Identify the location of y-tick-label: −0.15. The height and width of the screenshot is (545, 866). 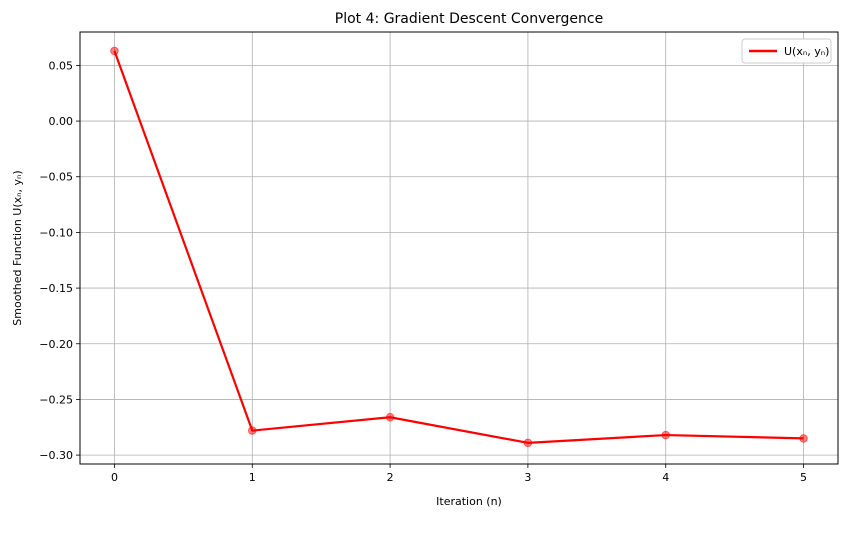
(56, 288).